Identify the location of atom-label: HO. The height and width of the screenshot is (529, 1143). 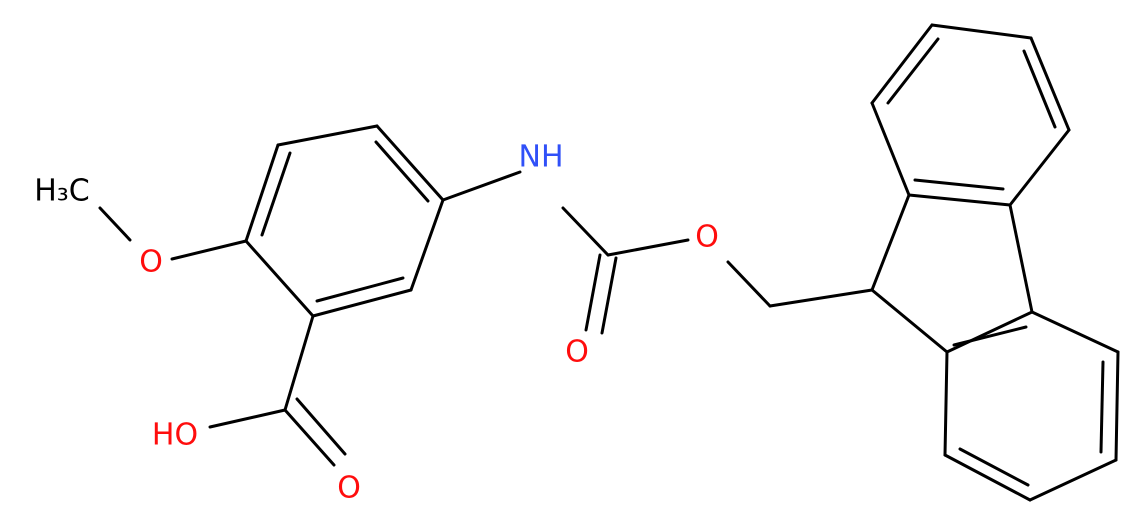
(175, 435).